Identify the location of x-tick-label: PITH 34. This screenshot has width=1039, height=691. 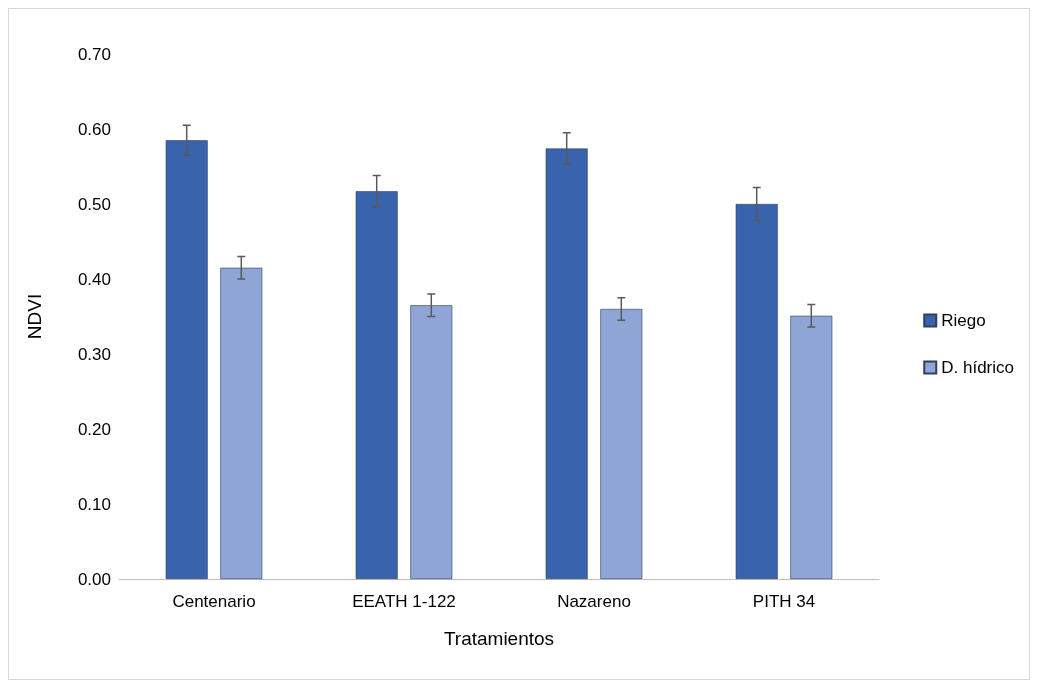
(784, 601).